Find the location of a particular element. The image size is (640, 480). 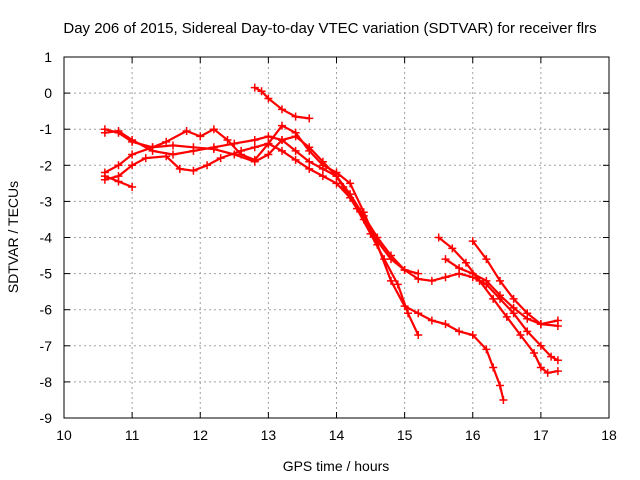

y-axis-label: SDTVAR / TECUs is located at coordinates (13, 237).